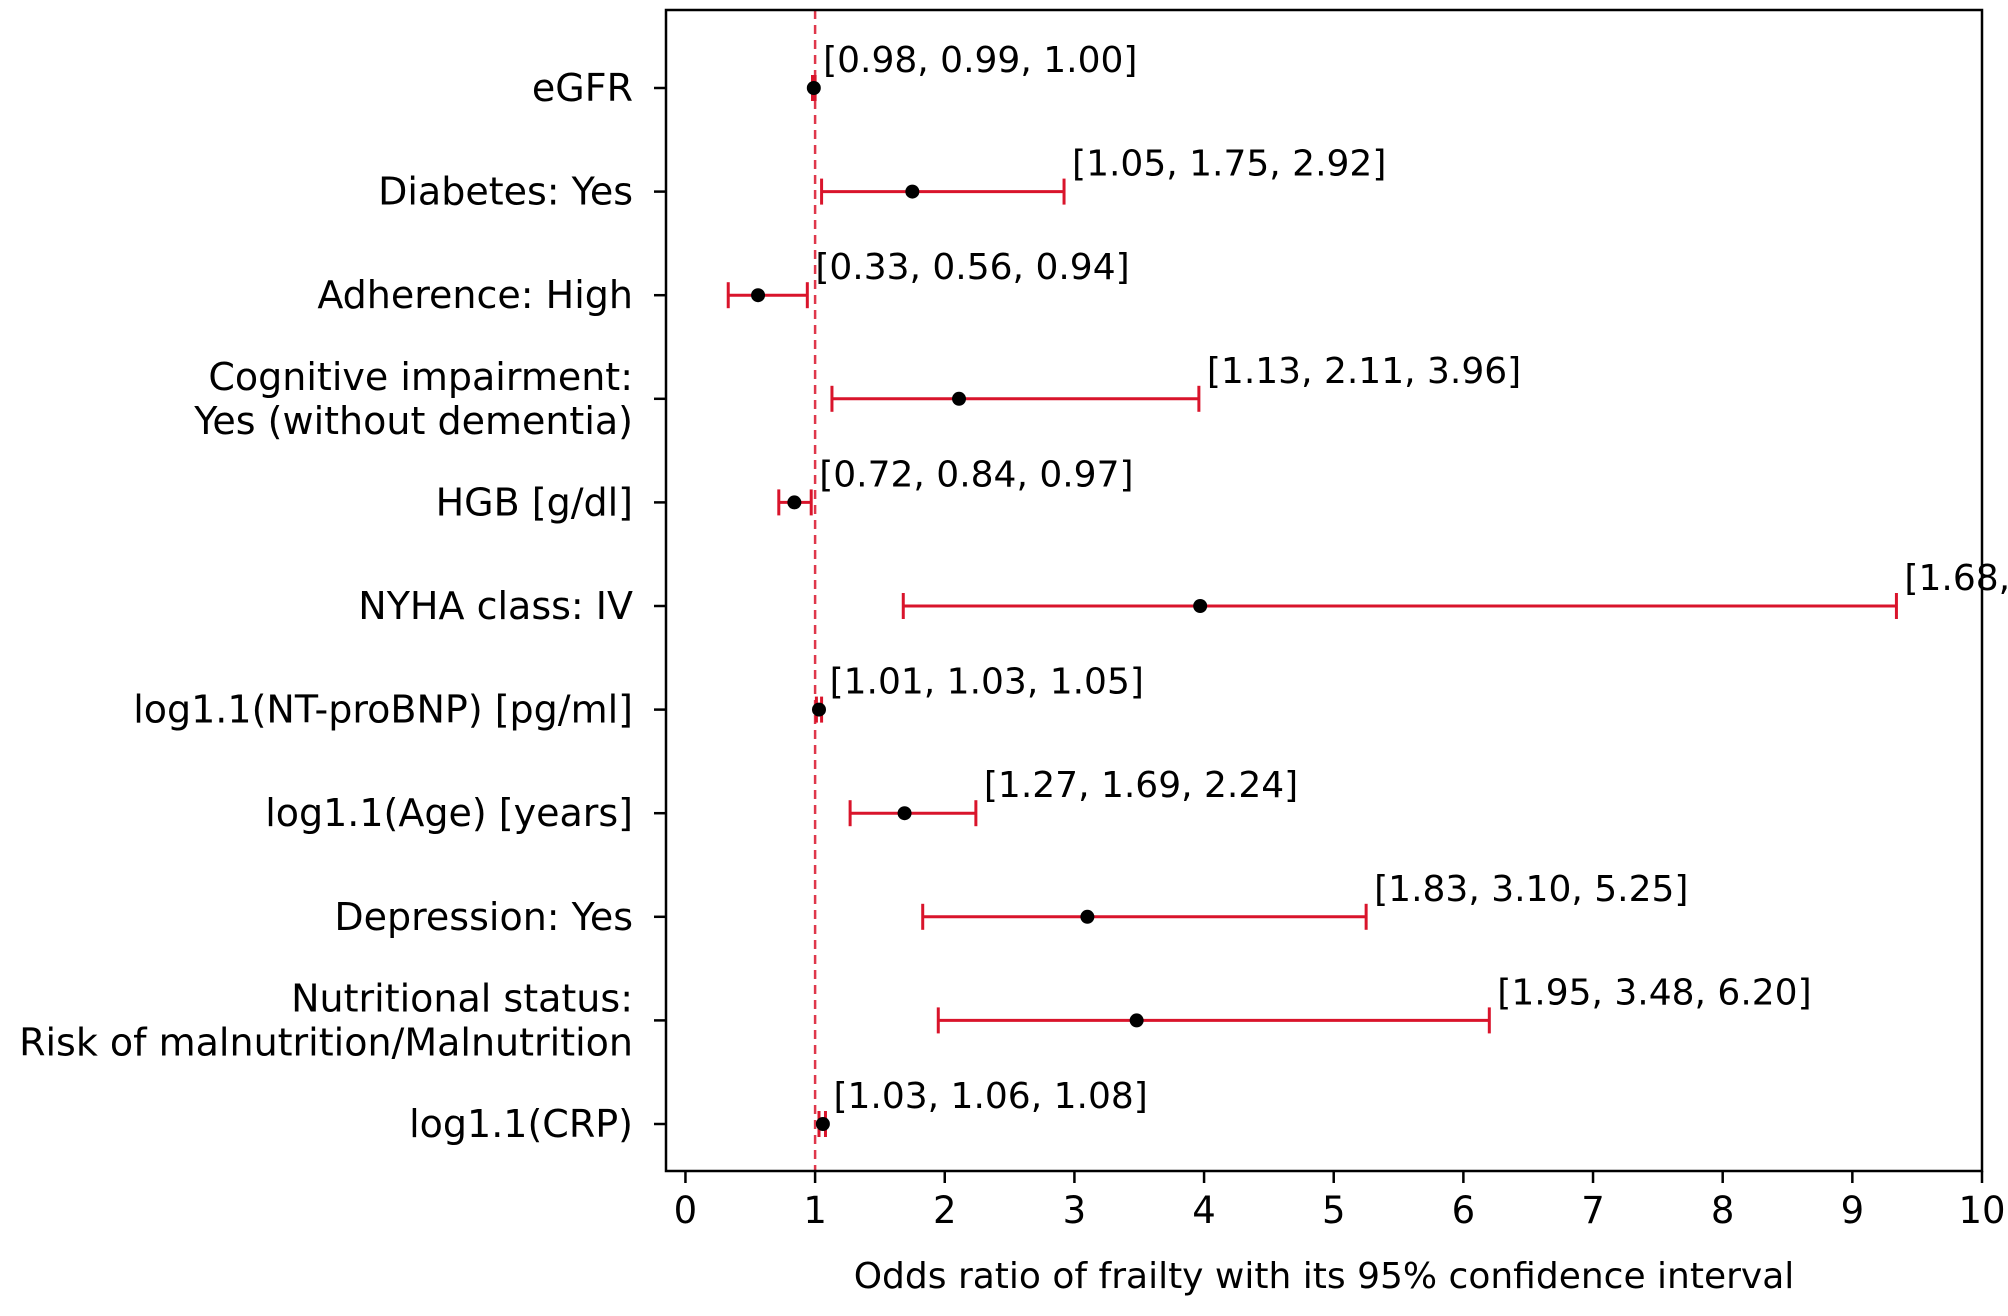 The image size is (2008, 1316). What do you see at coordinates (1204, 1210) in the screenshot?
I see `x-tick-label: 4` at bounding box center [1204, 1210].